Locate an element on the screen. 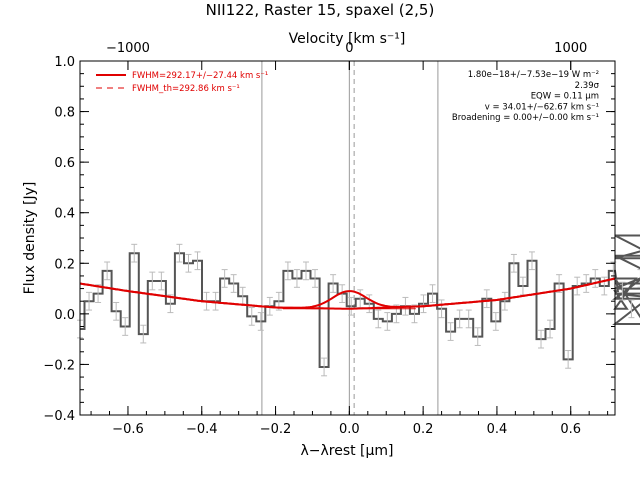 The image size is (640, 480). fit-annotation: EQW = 0.11 μm is located at coordinates (565, 97).